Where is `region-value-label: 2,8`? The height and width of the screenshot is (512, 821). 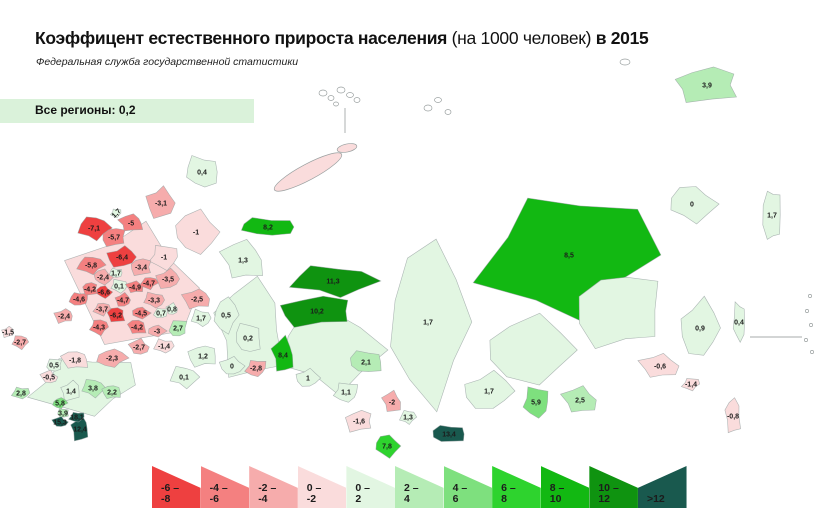
region-value-label: 2,8 is located at coordinates (21, 394).